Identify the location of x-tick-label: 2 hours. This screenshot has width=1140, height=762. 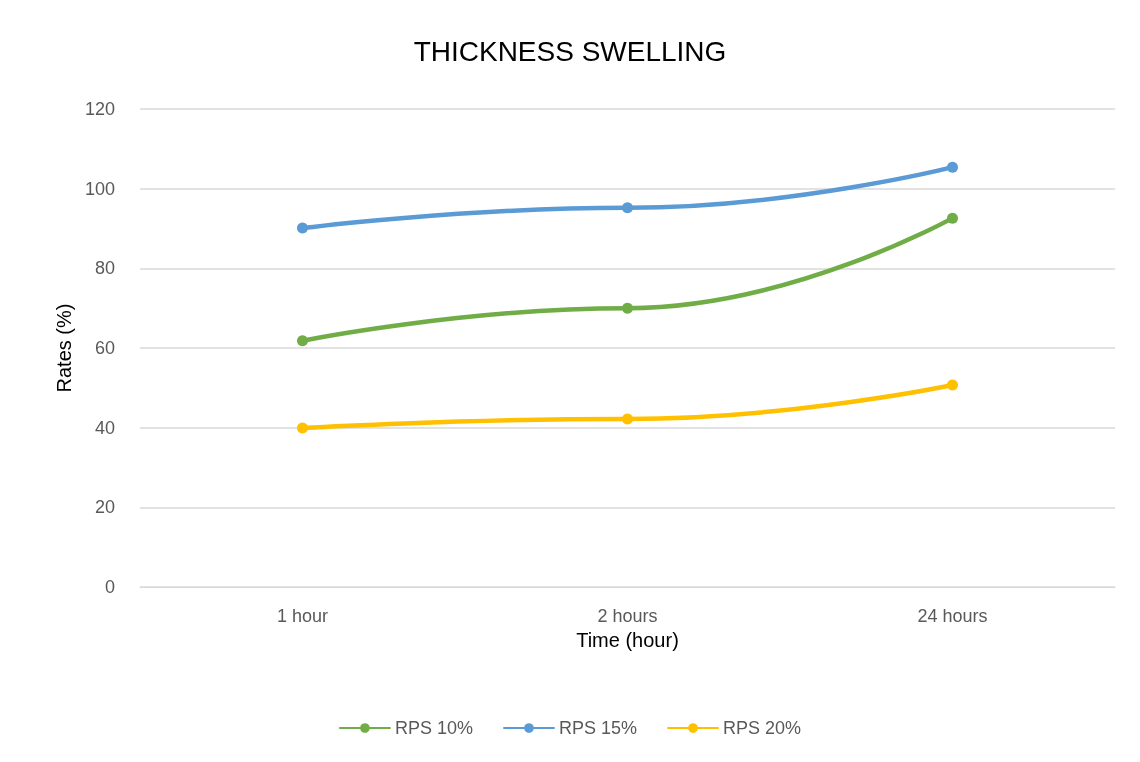
(627, 616).